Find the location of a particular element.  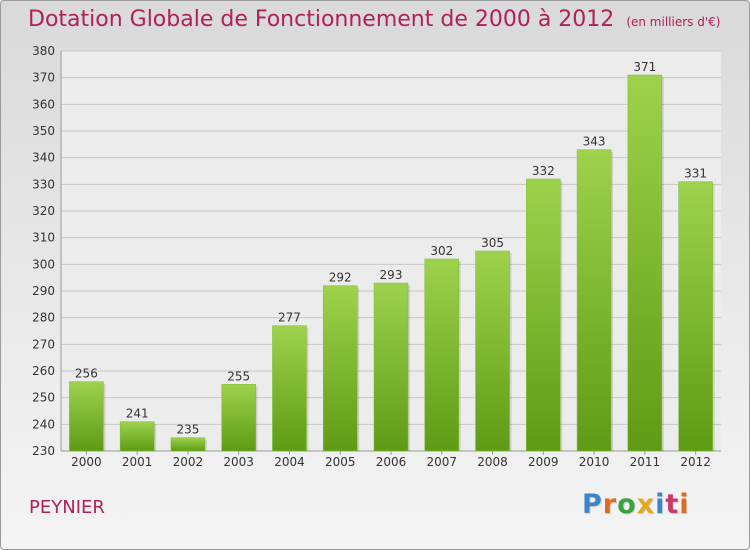

x-tick-label: 2007 is located at coordinates (441, 462).